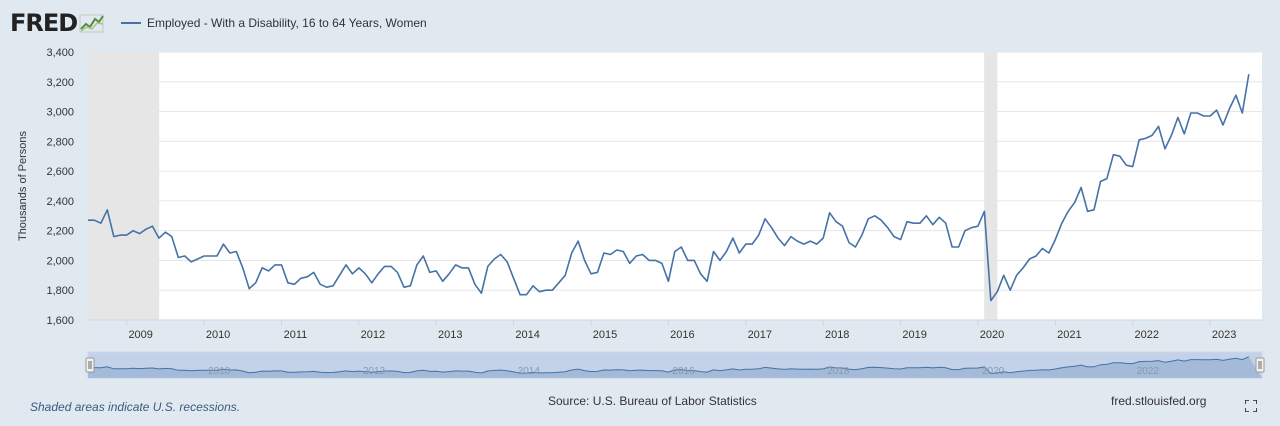  Describe the element at coordinates (60, 321) in the screenshot. I see `y-tick-label: 1,600` at that location.